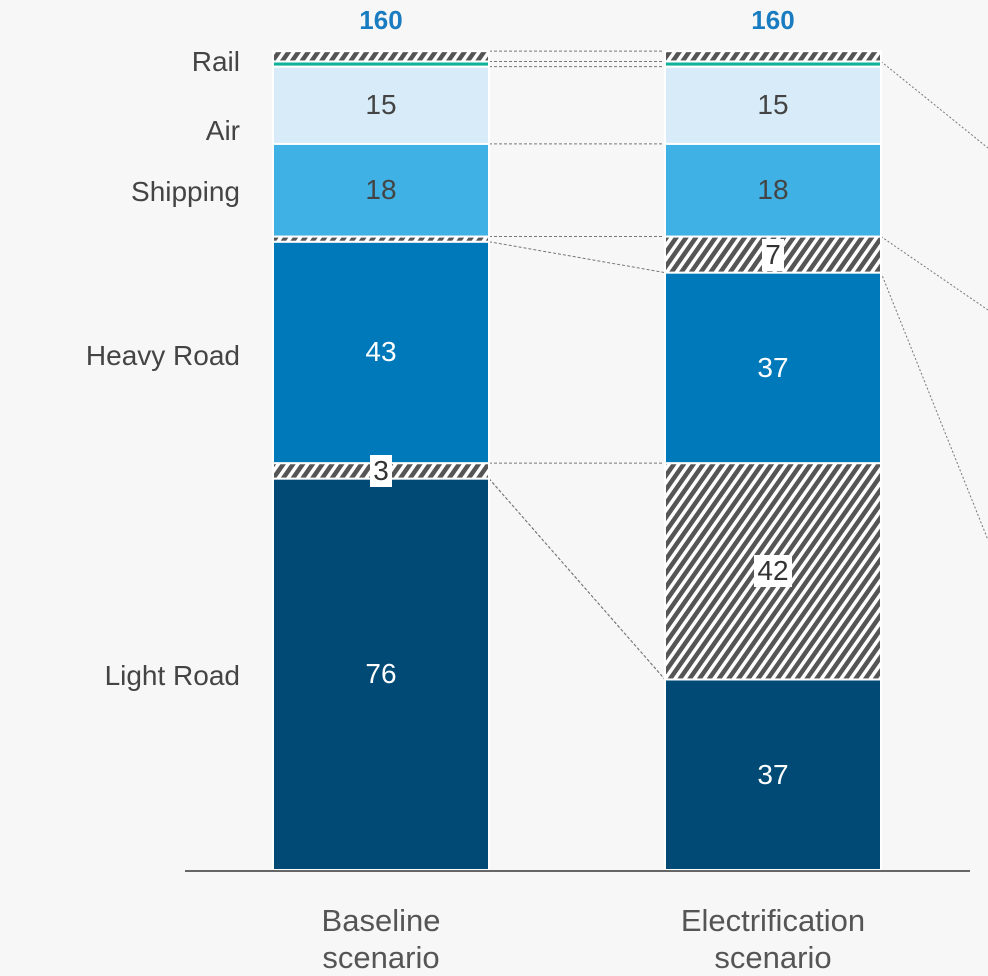 This screenshot has height=976, width=988. What do you see at coordinates (162, 355) in the screenshot?
I see `row-label-heavy-road: Heavy Road` at bounding box center [162, 355].